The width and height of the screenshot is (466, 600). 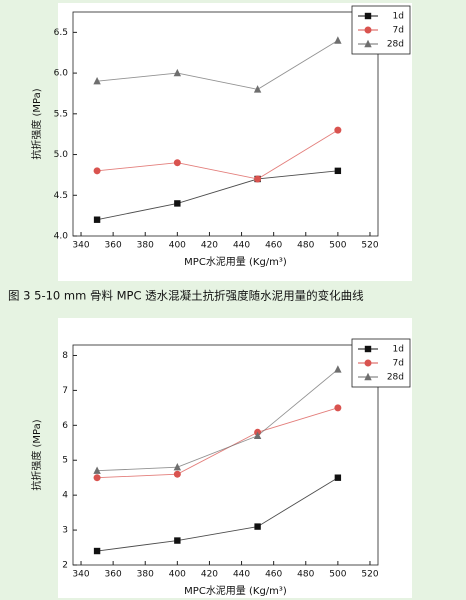 I want to click on y-tick-label: 4, so click(x=65, y=496).